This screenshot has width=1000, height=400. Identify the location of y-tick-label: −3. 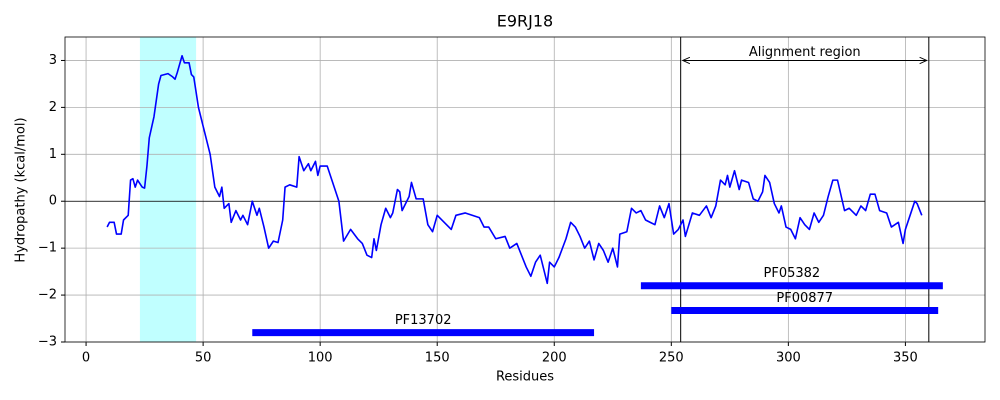
(47, 342).